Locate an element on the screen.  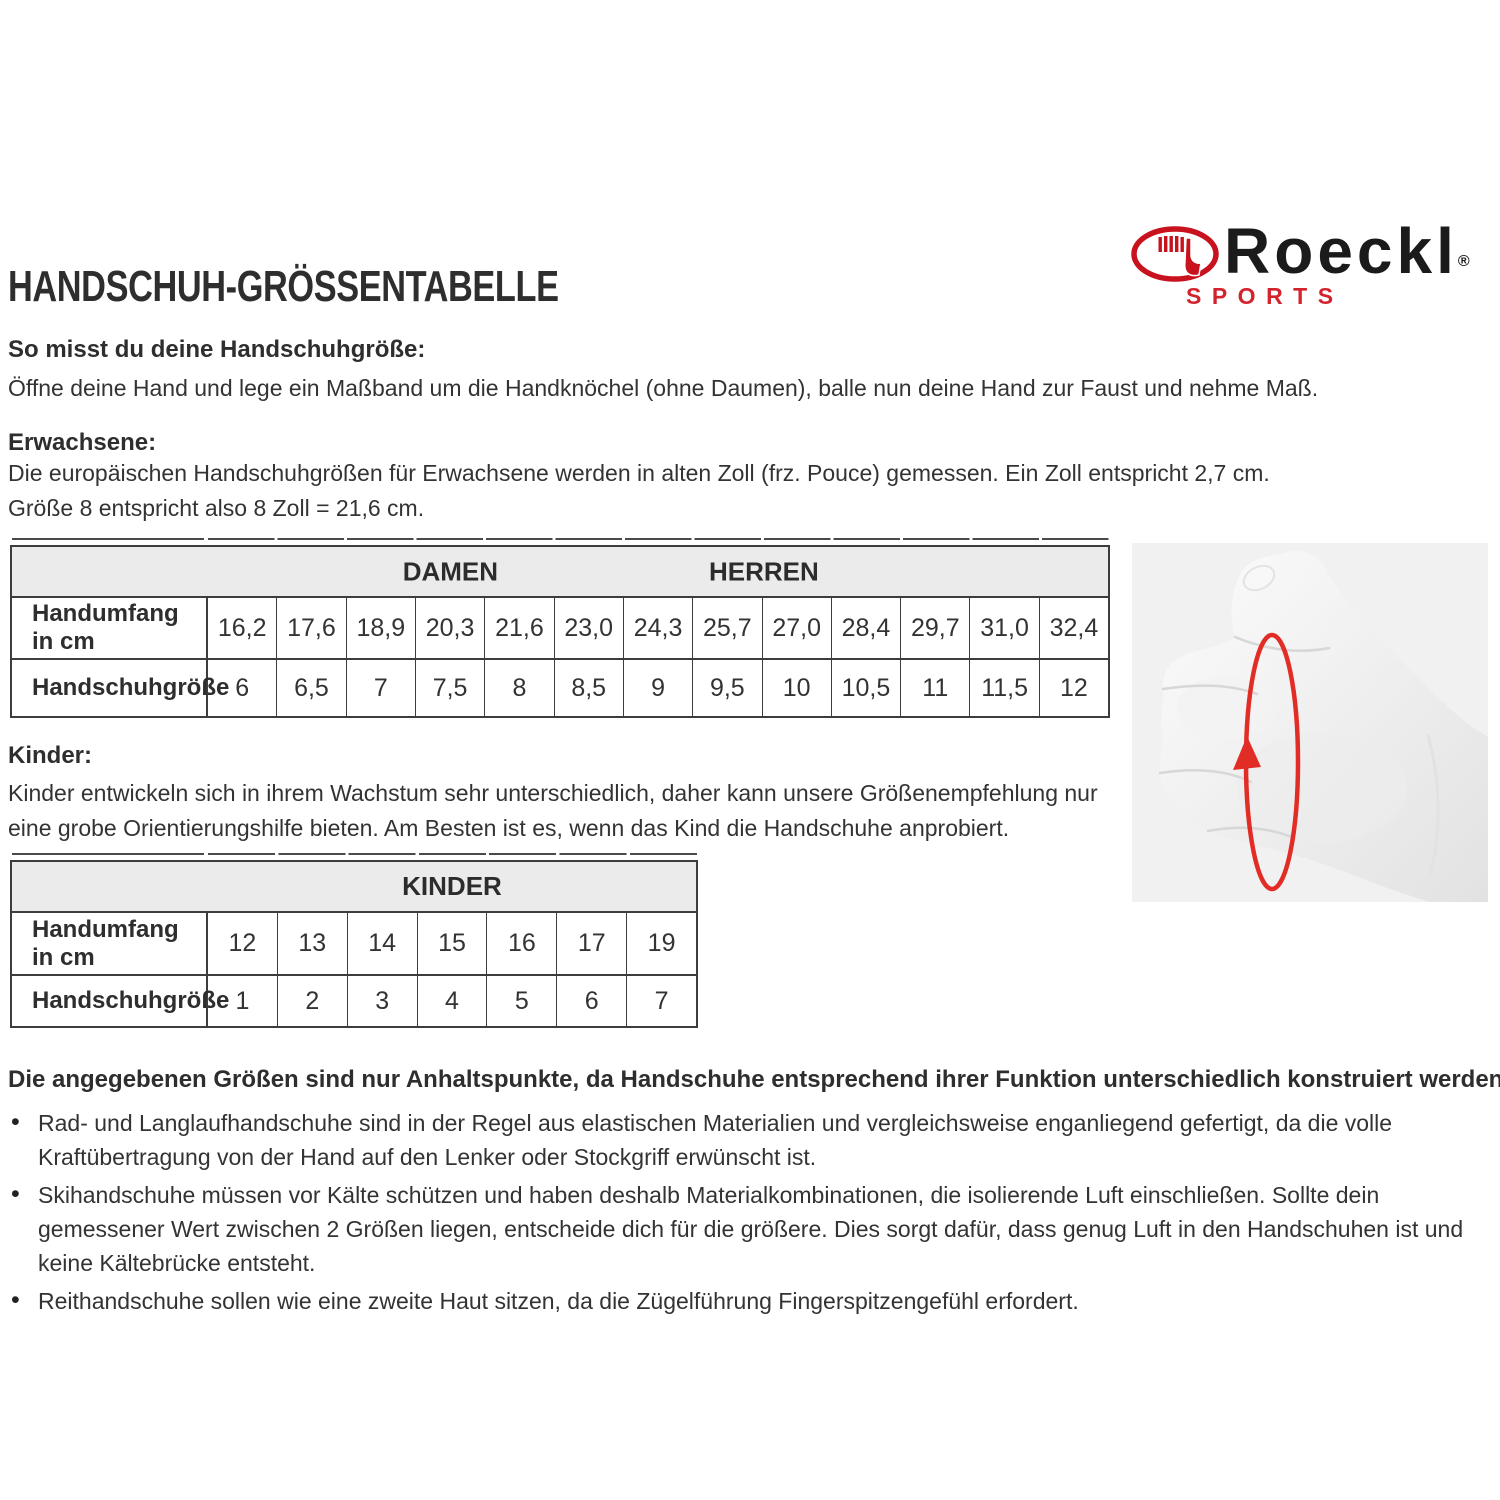
measure-instructions-heading: So misst du deine Handschuhgröße: is located at coordinates (217, 349).